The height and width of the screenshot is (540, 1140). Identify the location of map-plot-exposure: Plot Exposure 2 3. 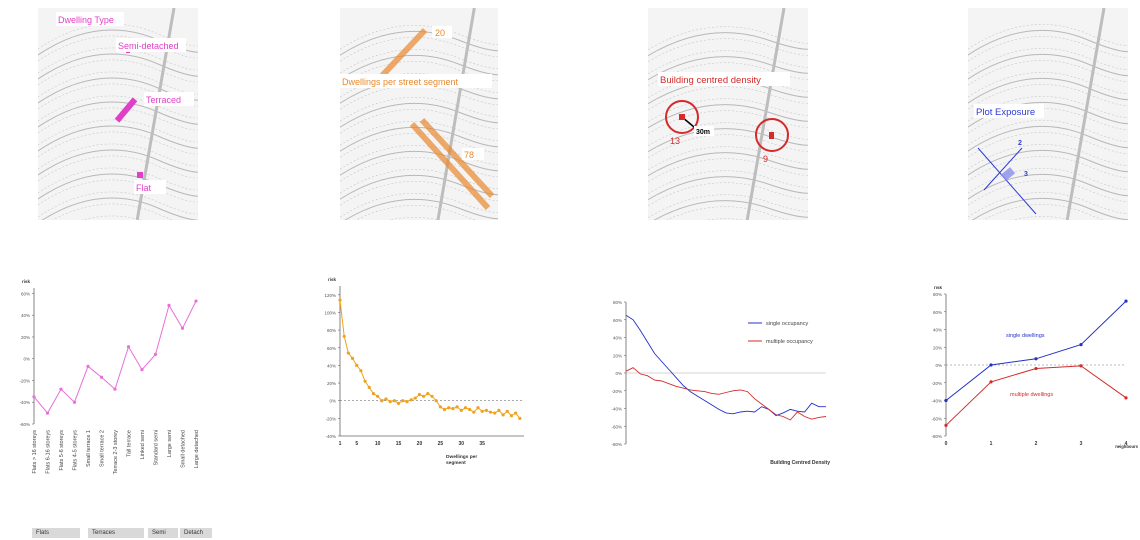
(1048, 134).